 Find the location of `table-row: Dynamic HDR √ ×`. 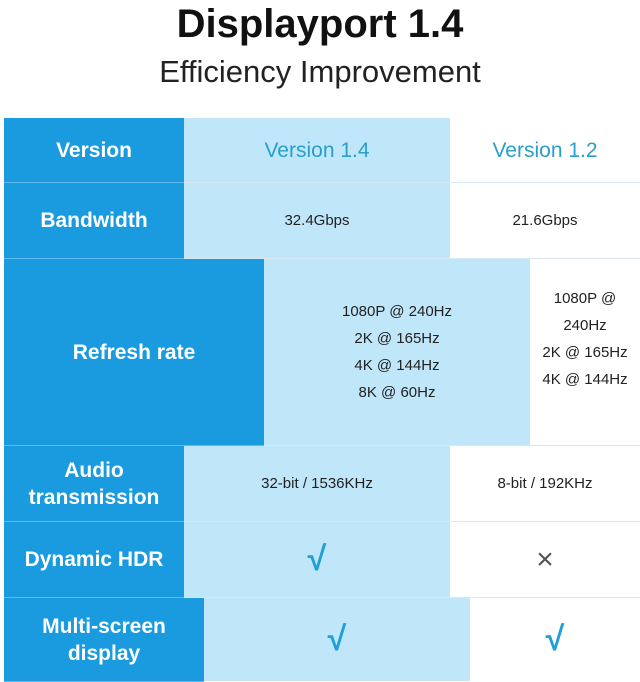

table-row: Dynamic HDR √ × is located at coordinates (322, 560).